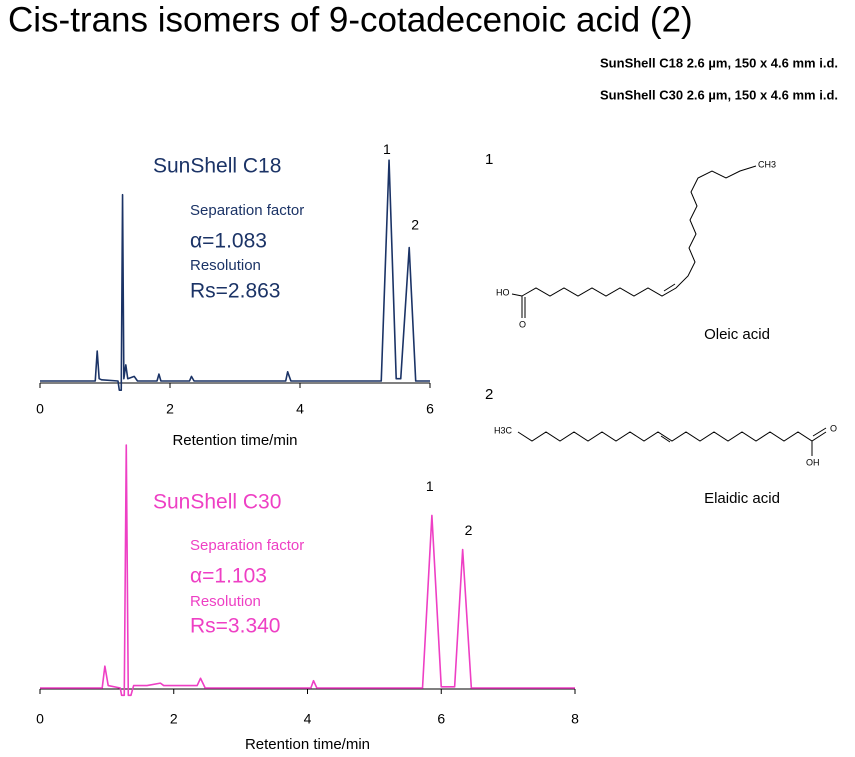 The height and width of the screenshot is (757, 855). What do you see at coordinates (575, 719) in the screenshot?
I see `x-tick-label: 8` at bounding box center [575, 719].